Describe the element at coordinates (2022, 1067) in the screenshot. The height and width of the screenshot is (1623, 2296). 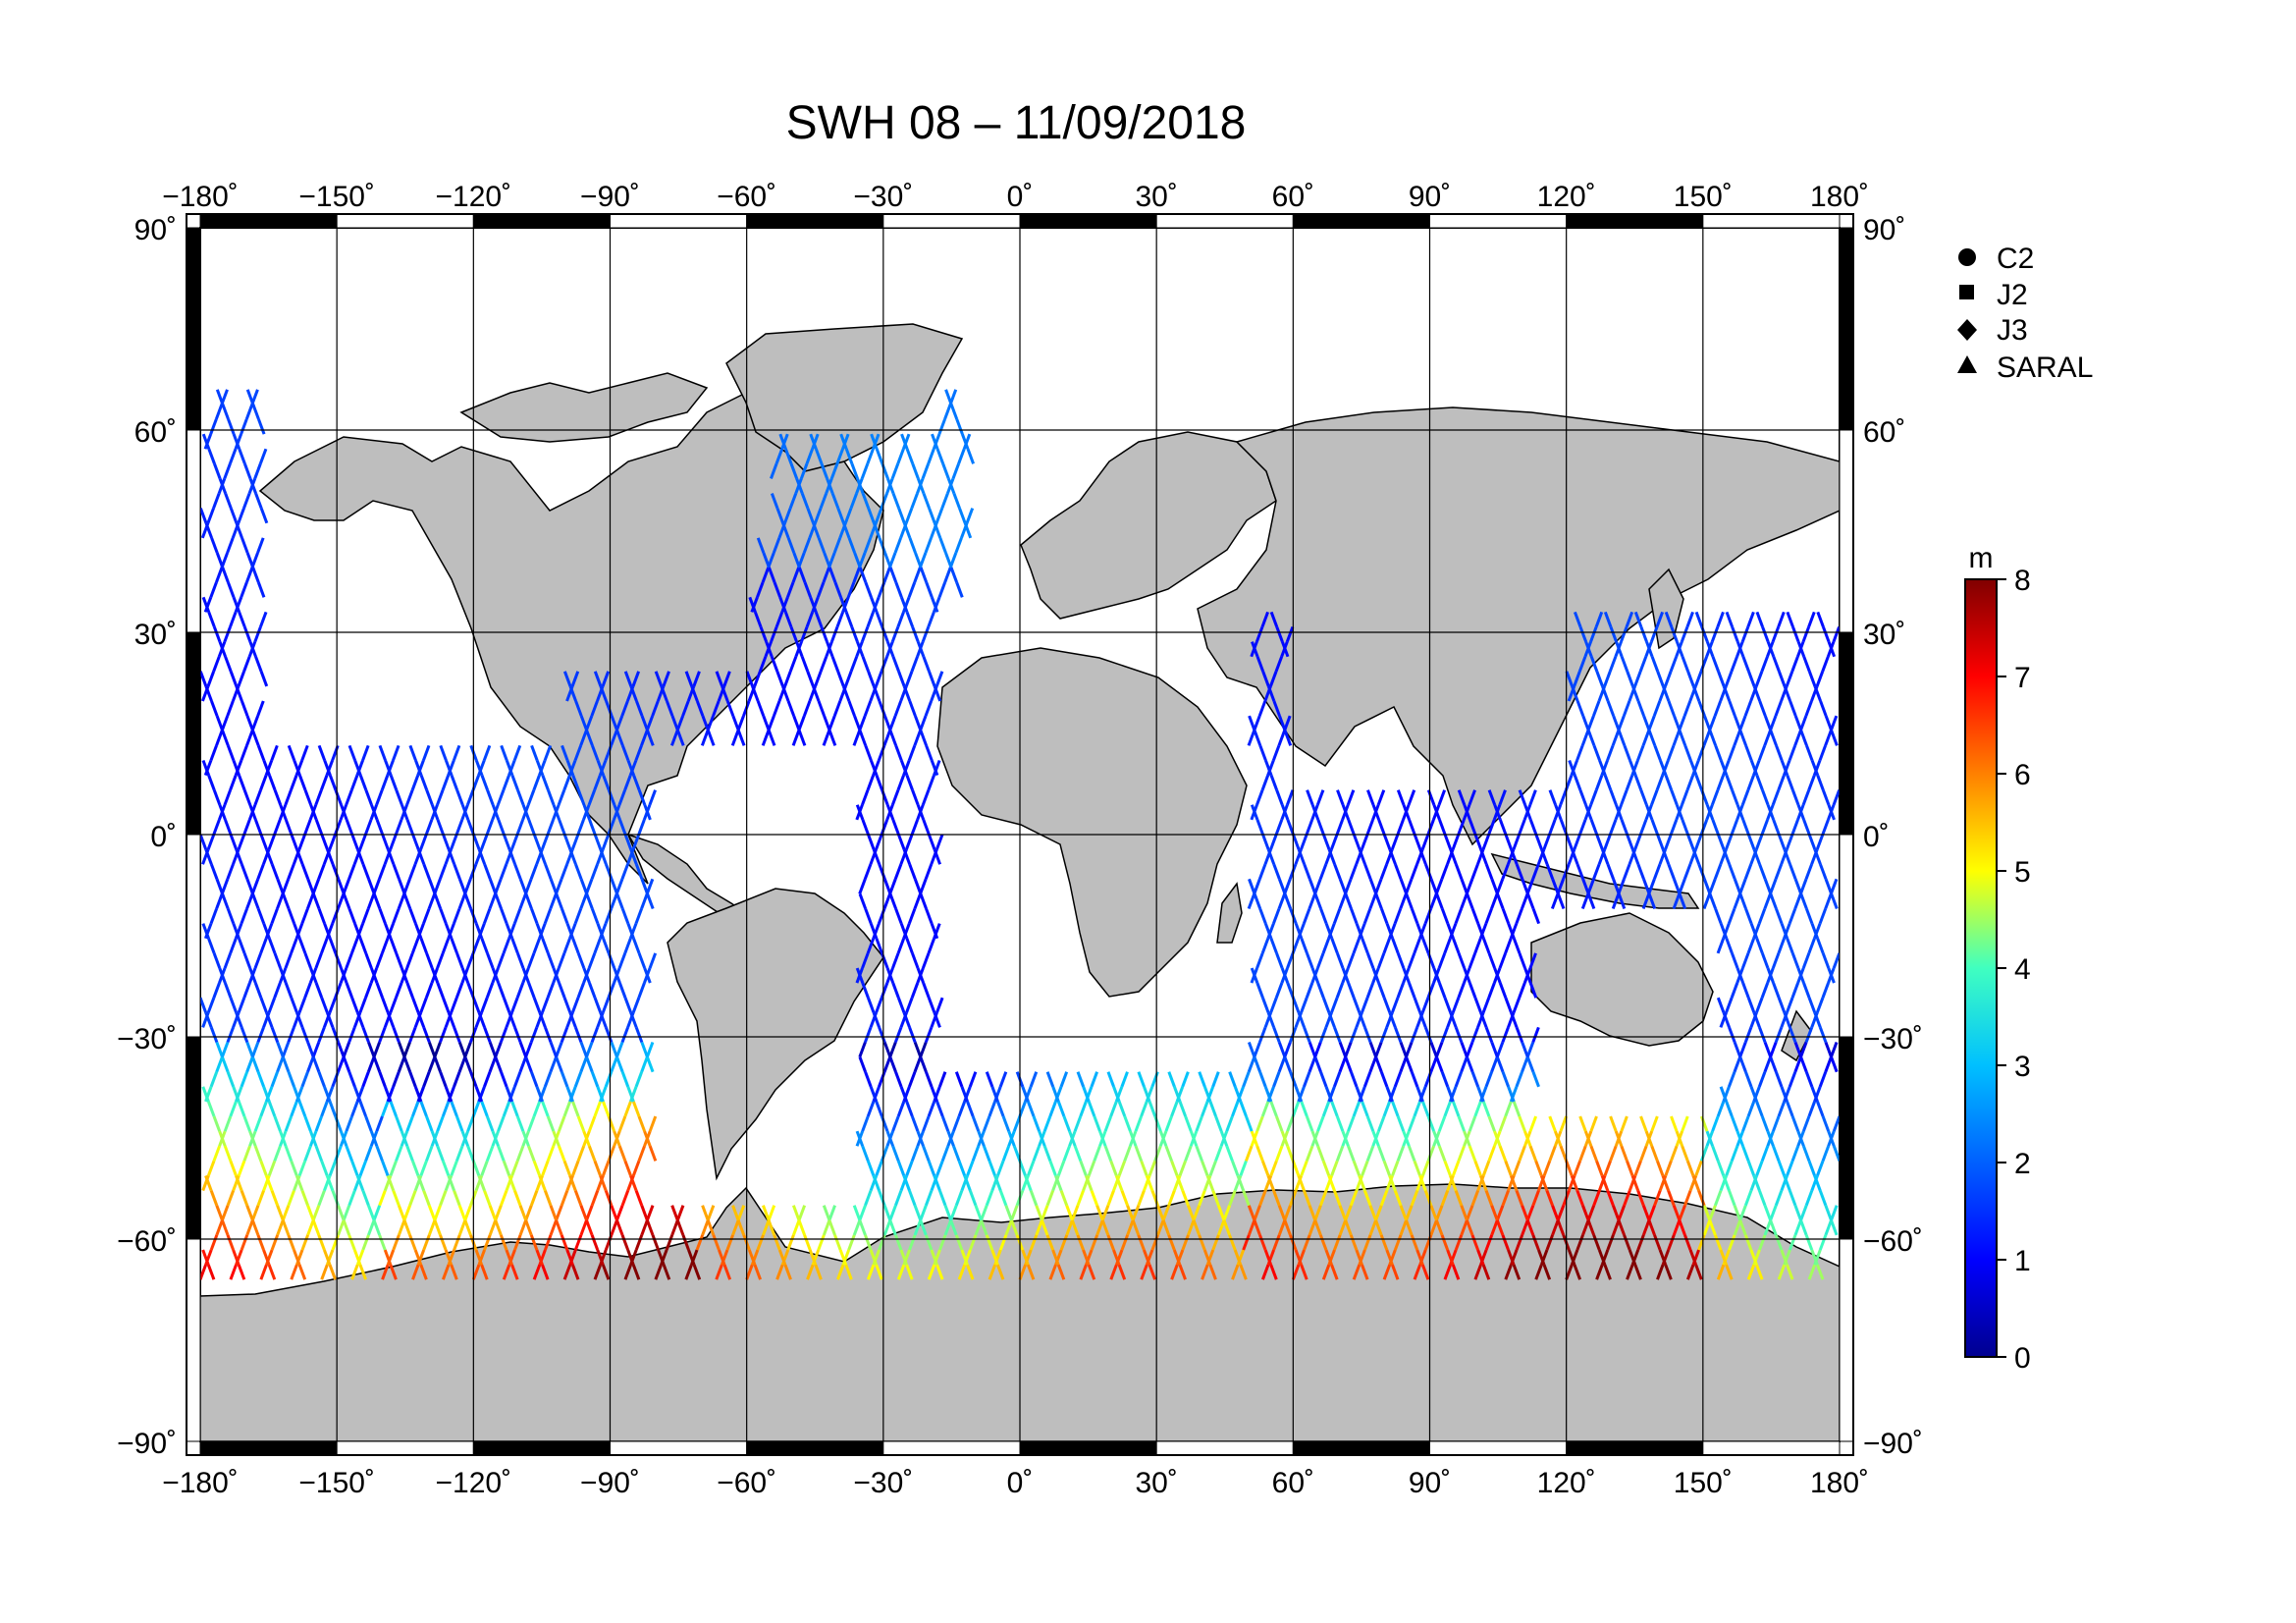
I see `colorbar-tick-label: 3` at that location.